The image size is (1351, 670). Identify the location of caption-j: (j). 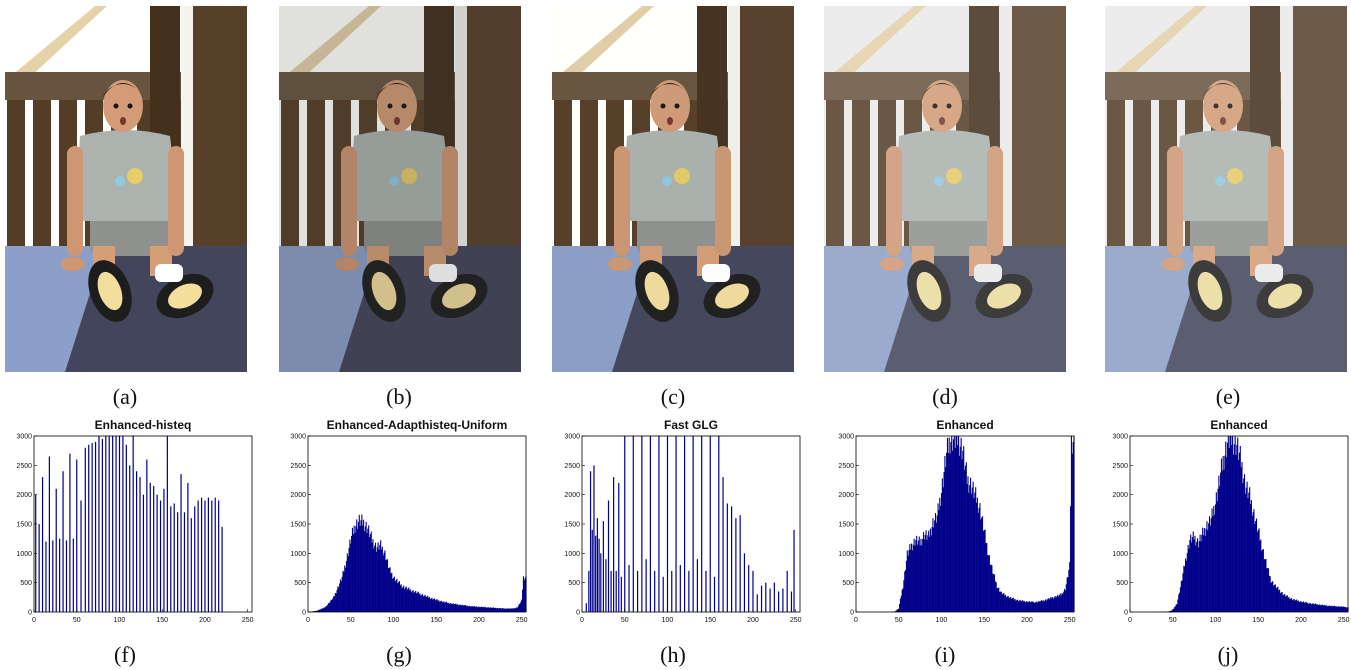
(1228, 655).